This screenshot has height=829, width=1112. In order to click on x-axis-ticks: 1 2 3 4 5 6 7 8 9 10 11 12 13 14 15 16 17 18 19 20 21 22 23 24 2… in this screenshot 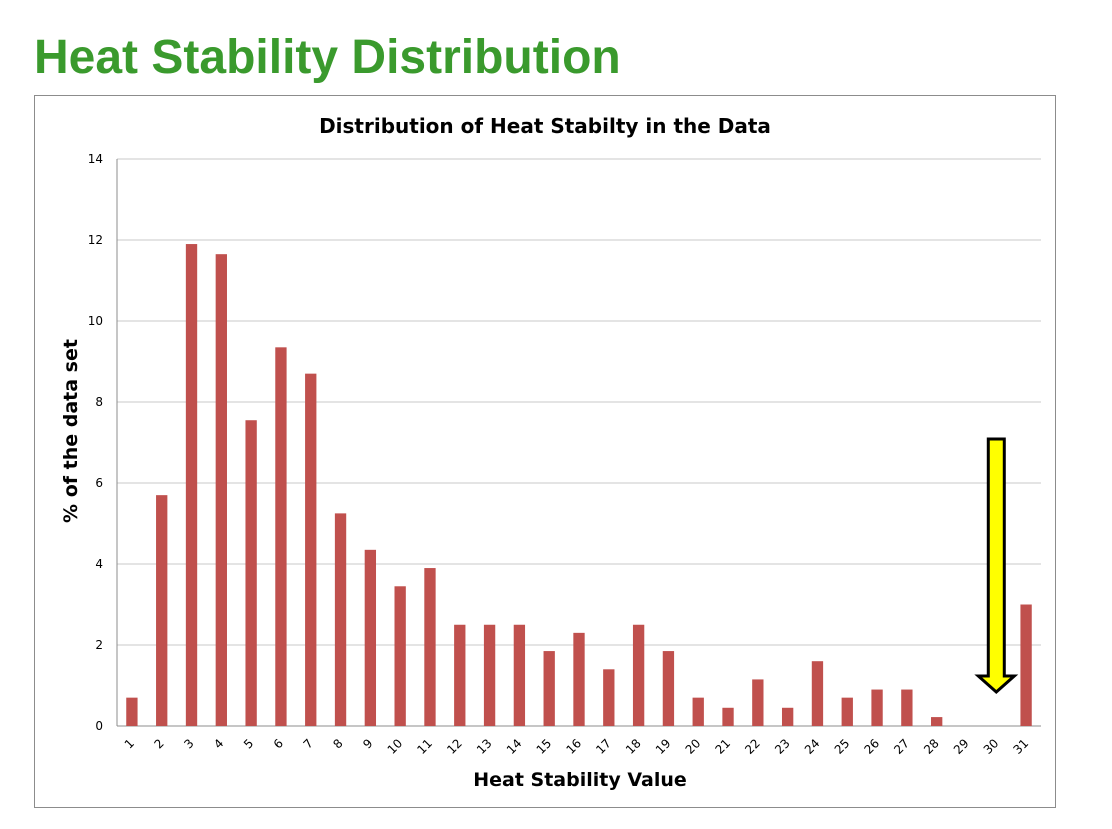, I will do `click(576, 746)`.